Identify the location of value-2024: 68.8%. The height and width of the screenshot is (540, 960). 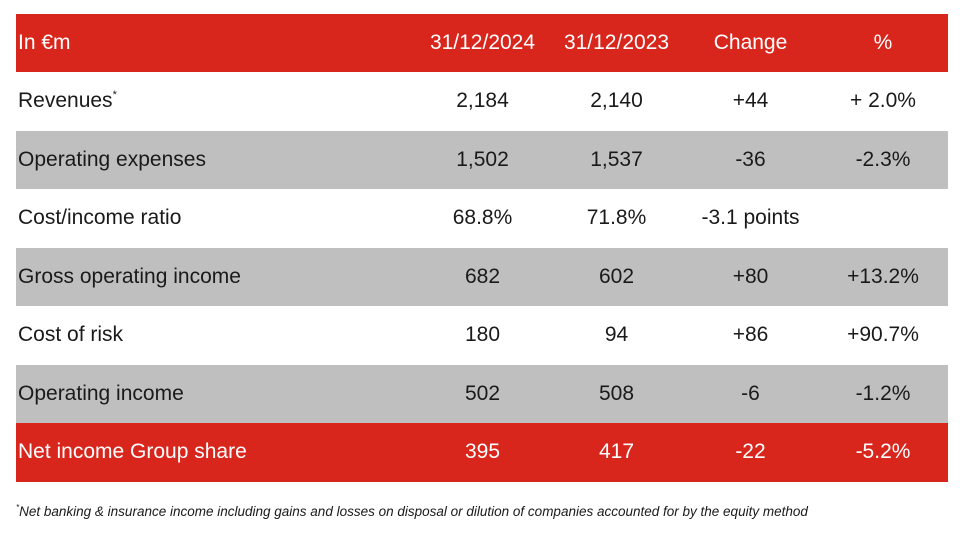
(482, 218).